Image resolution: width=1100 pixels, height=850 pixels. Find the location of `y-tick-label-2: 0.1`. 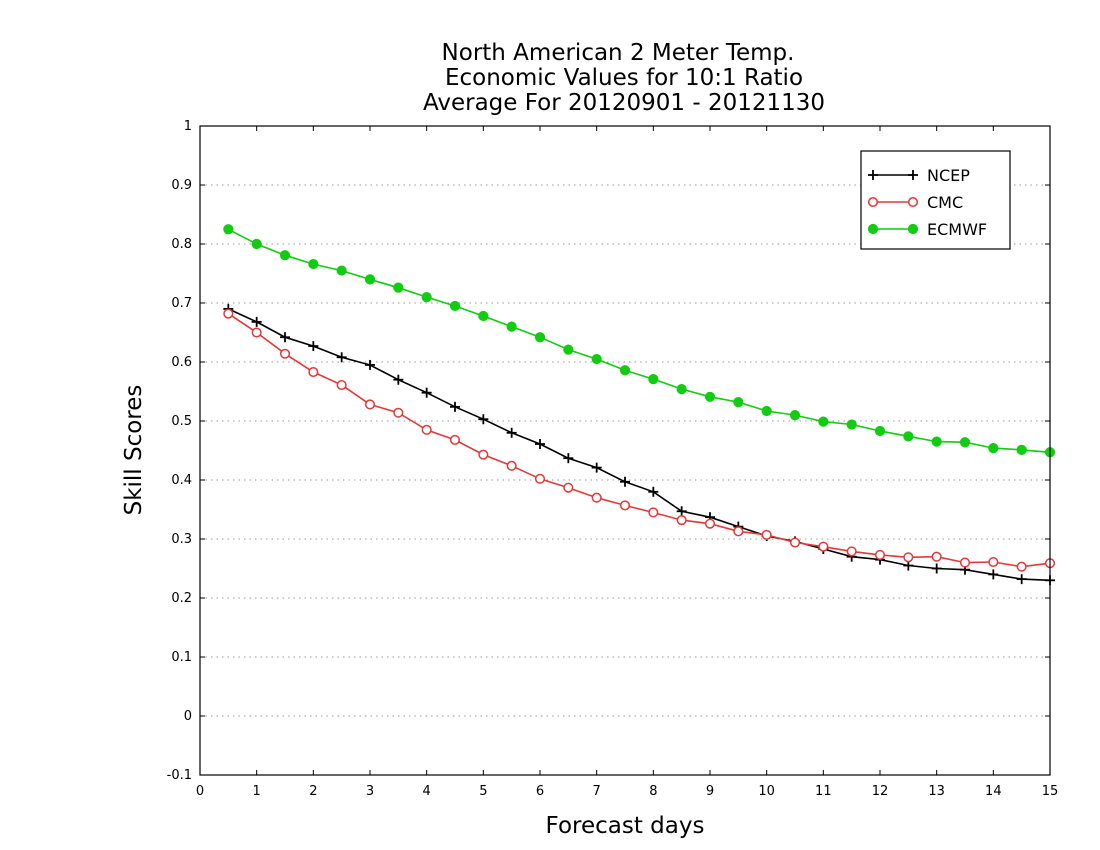

y-tick-label-2: 0.1 is located at coordinates (181, 657).